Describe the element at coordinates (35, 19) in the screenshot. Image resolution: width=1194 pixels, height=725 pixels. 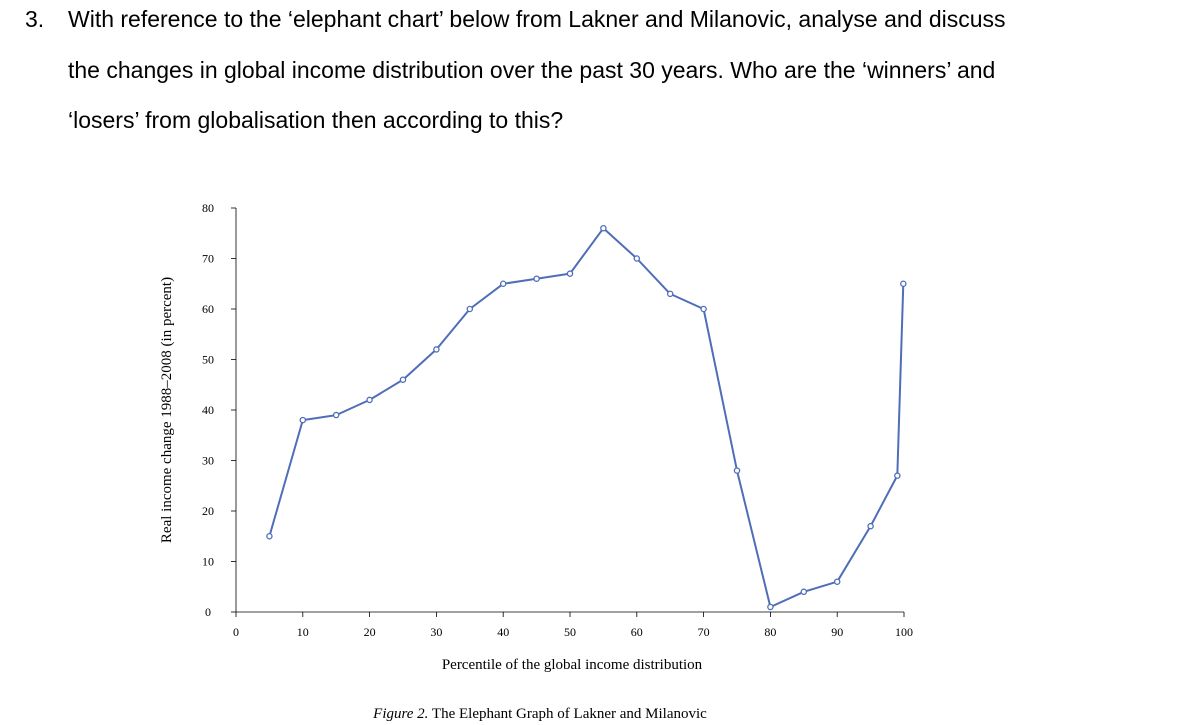
I see `question-number: 3.` at that location.